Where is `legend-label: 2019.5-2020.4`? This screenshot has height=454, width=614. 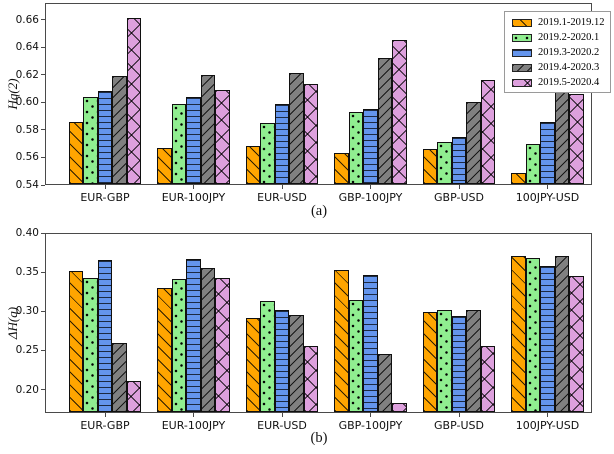 legend-label: 2019.5-2020.4 is located at coordinates (569, 82).